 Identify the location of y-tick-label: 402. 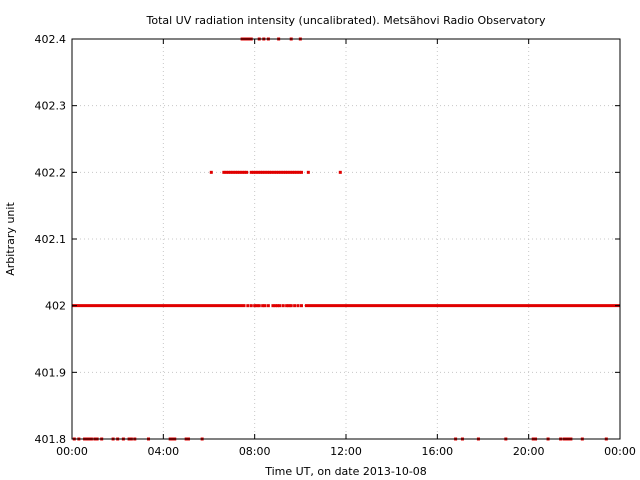
(55, 306).